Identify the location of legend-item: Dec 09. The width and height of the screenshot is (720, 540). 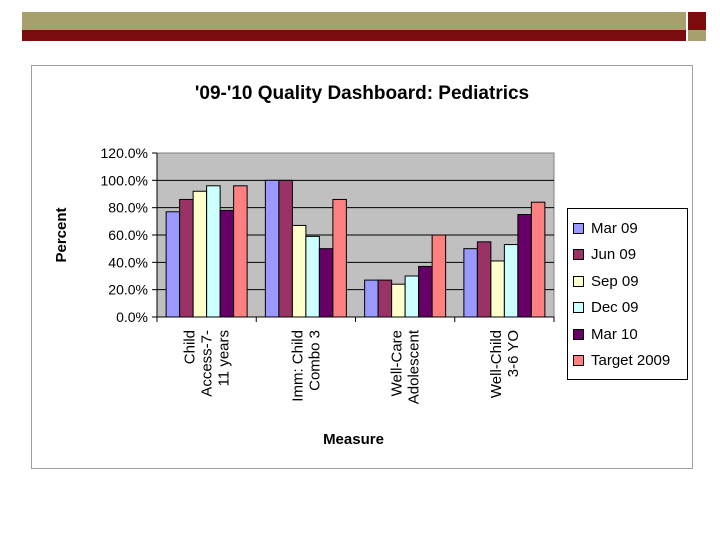
(627, 308).